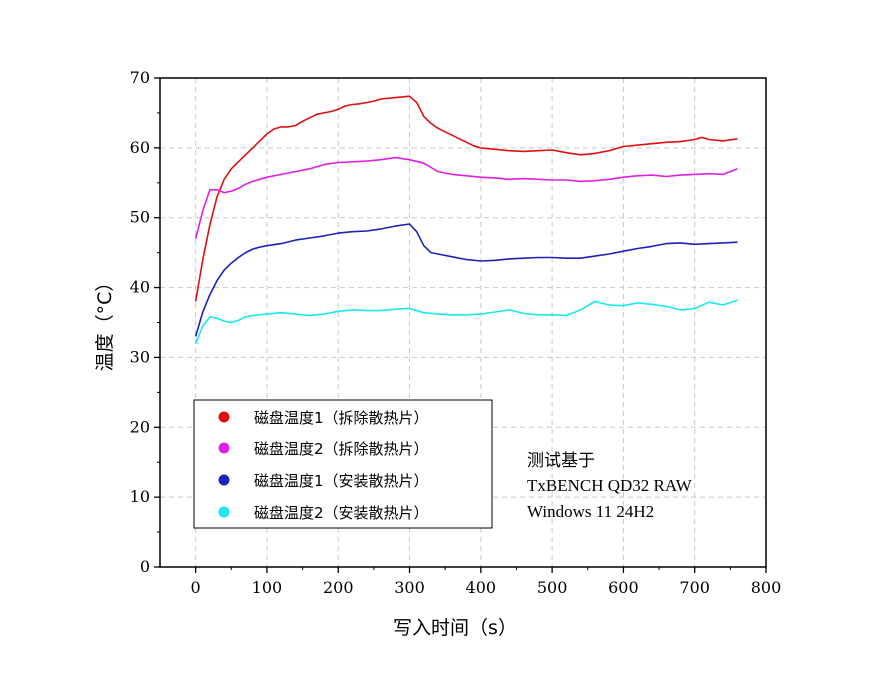  What do you see at coordinates (590, 511) in the screenshot?
I see `annotation-line: Windows 11 24H2` at bounding box center [590, 511].